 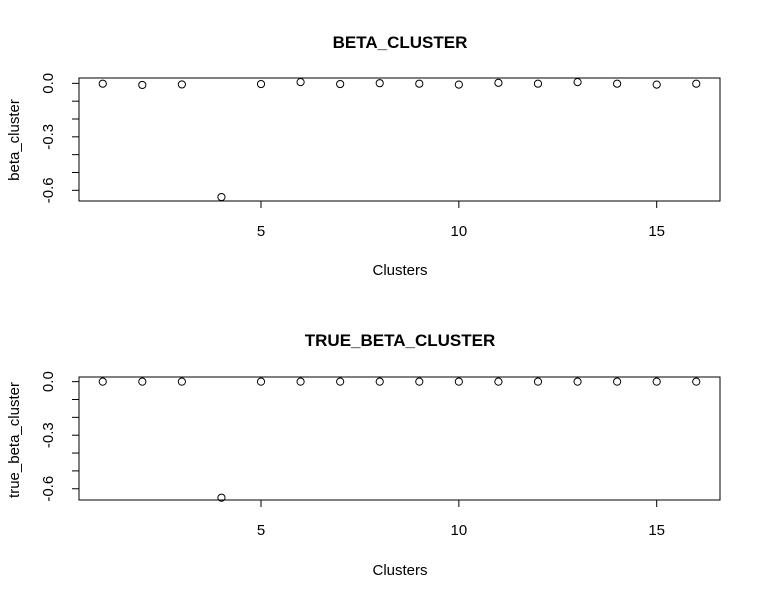 What do you see at coordinates (400, 42) in the screenshot?
I see `chart-title: BETA_CLUSTER` at bounding box center [400, 42].